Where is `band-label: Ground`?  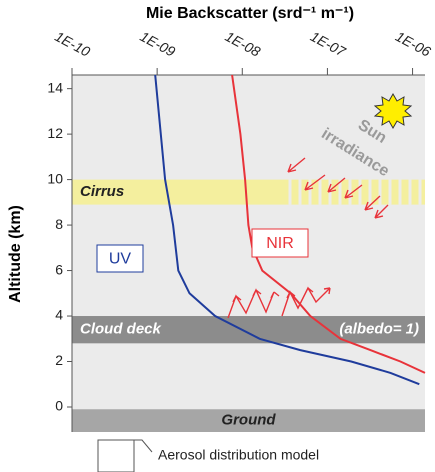
band-label: Ground is located at coordinates (248, 420).